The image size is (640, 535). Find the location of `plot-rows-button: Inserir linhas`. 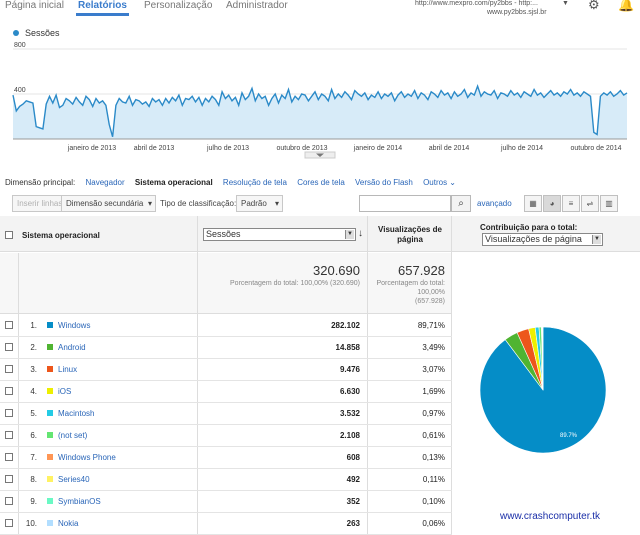

plot-rows-button: Inserir linhas is located at coordinates (40, 203).